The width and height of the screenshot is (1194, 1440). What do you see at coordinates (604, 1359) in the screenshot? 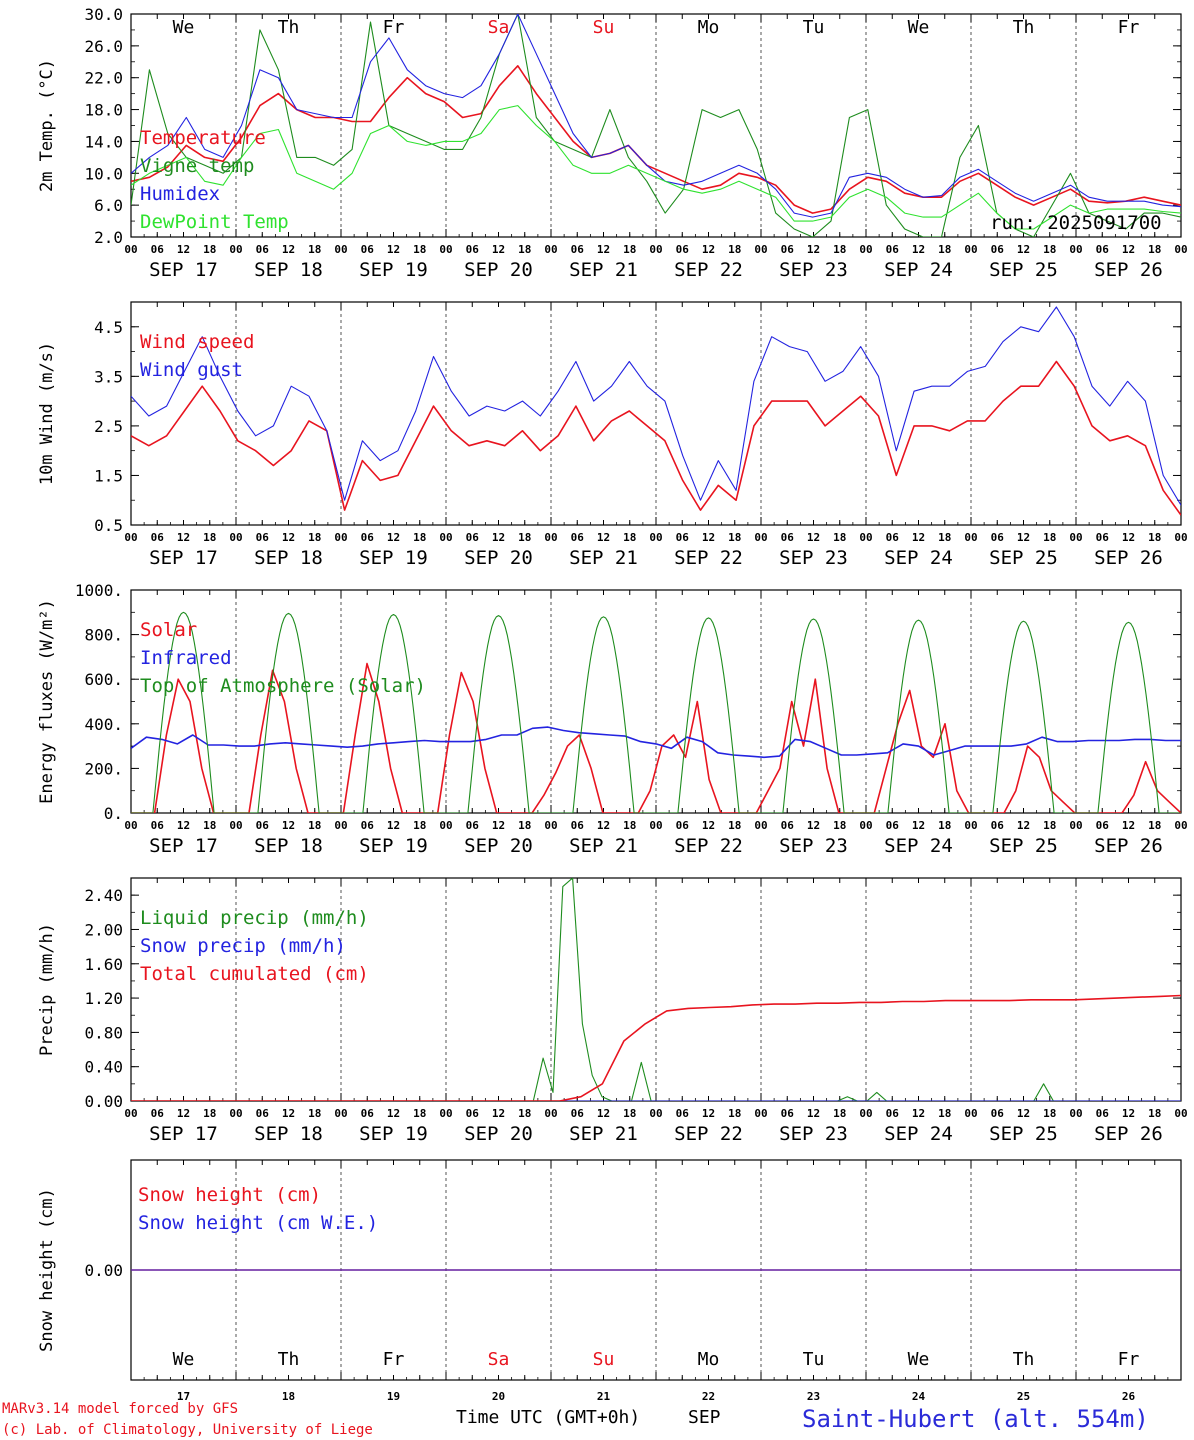
I see `day-name: Su` at bounding box center [604, 1359].